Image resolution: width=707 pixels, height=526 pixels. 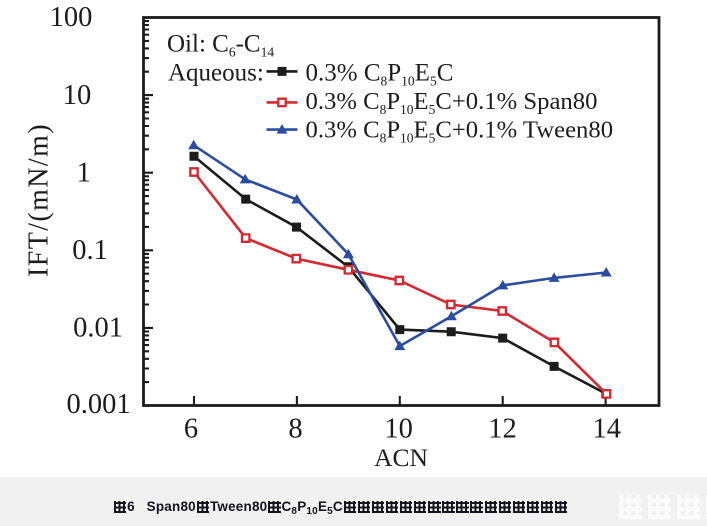 I want to click on svg-text: Aqueous:, so click(x=216, y=72).